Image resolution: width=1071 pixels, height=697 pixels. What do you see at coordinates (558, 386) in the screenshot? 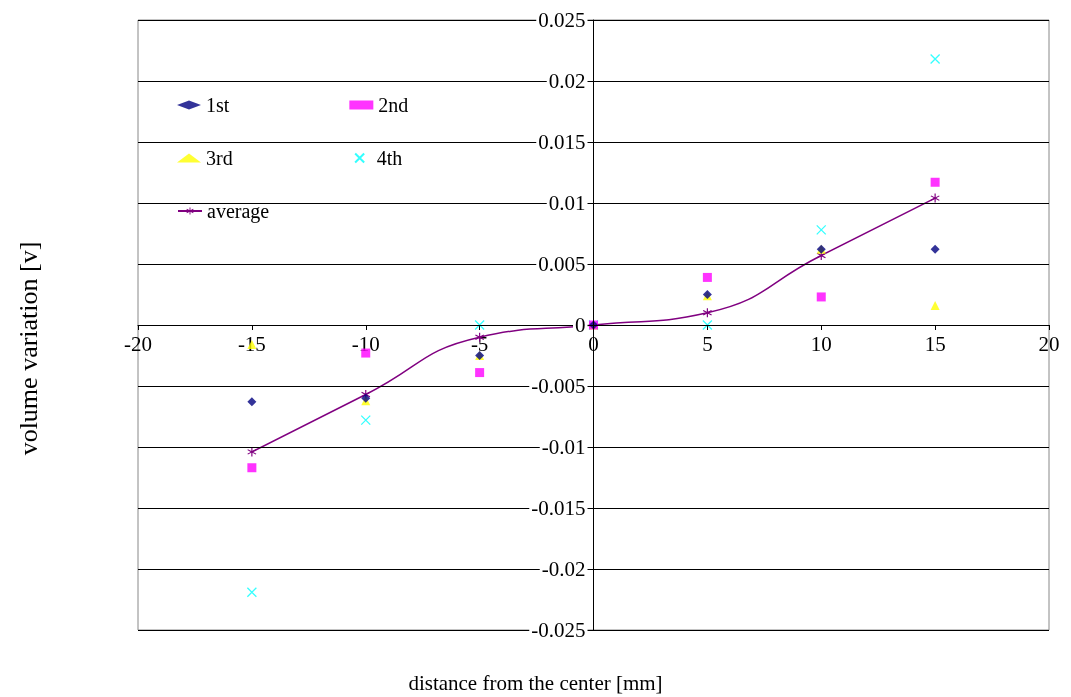
I see `y-tick-label: -0.005` at bounding box center [558, 386].